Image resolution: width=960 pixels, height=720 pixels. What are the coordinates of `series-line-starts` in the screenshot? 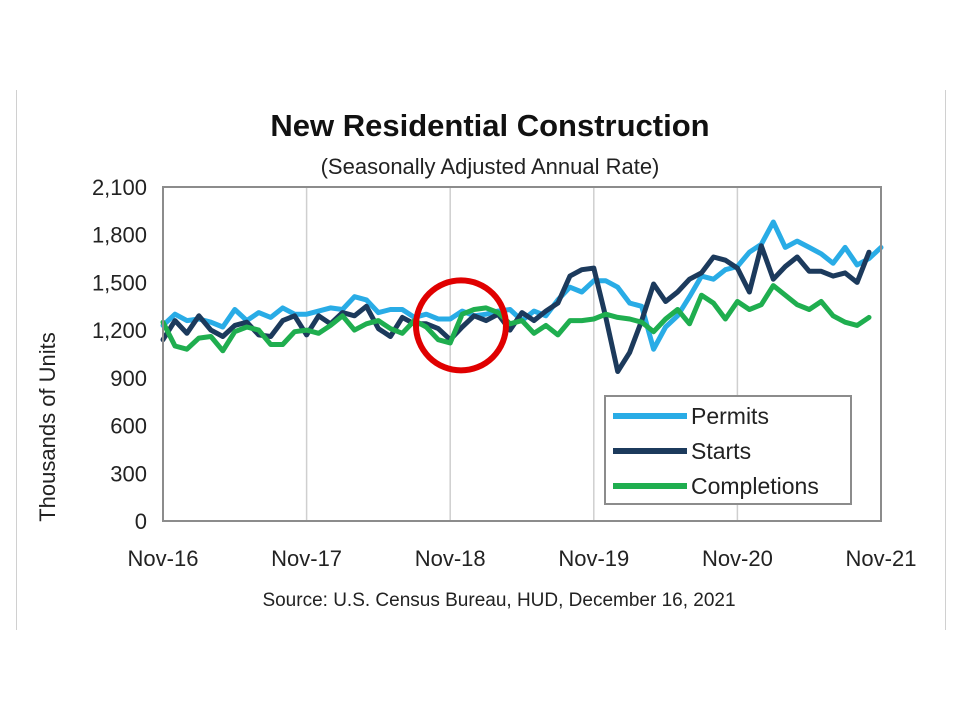 It's located at (516, 308).